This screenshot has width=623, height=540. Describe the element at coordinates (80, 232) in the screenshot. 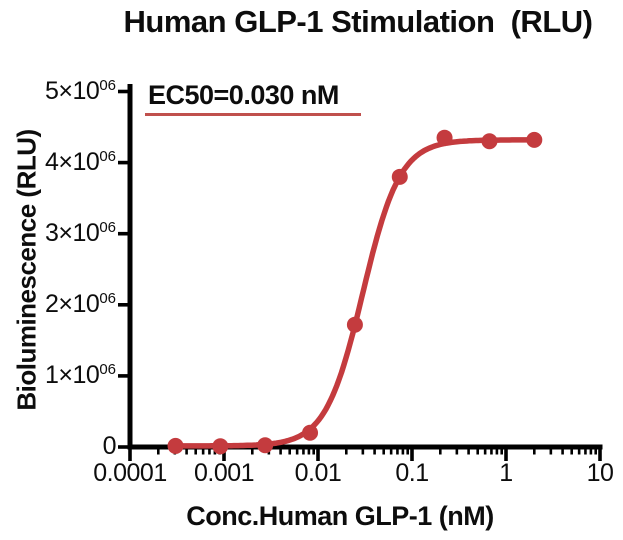

I see `y-tick-label: 3×1006` at that location.